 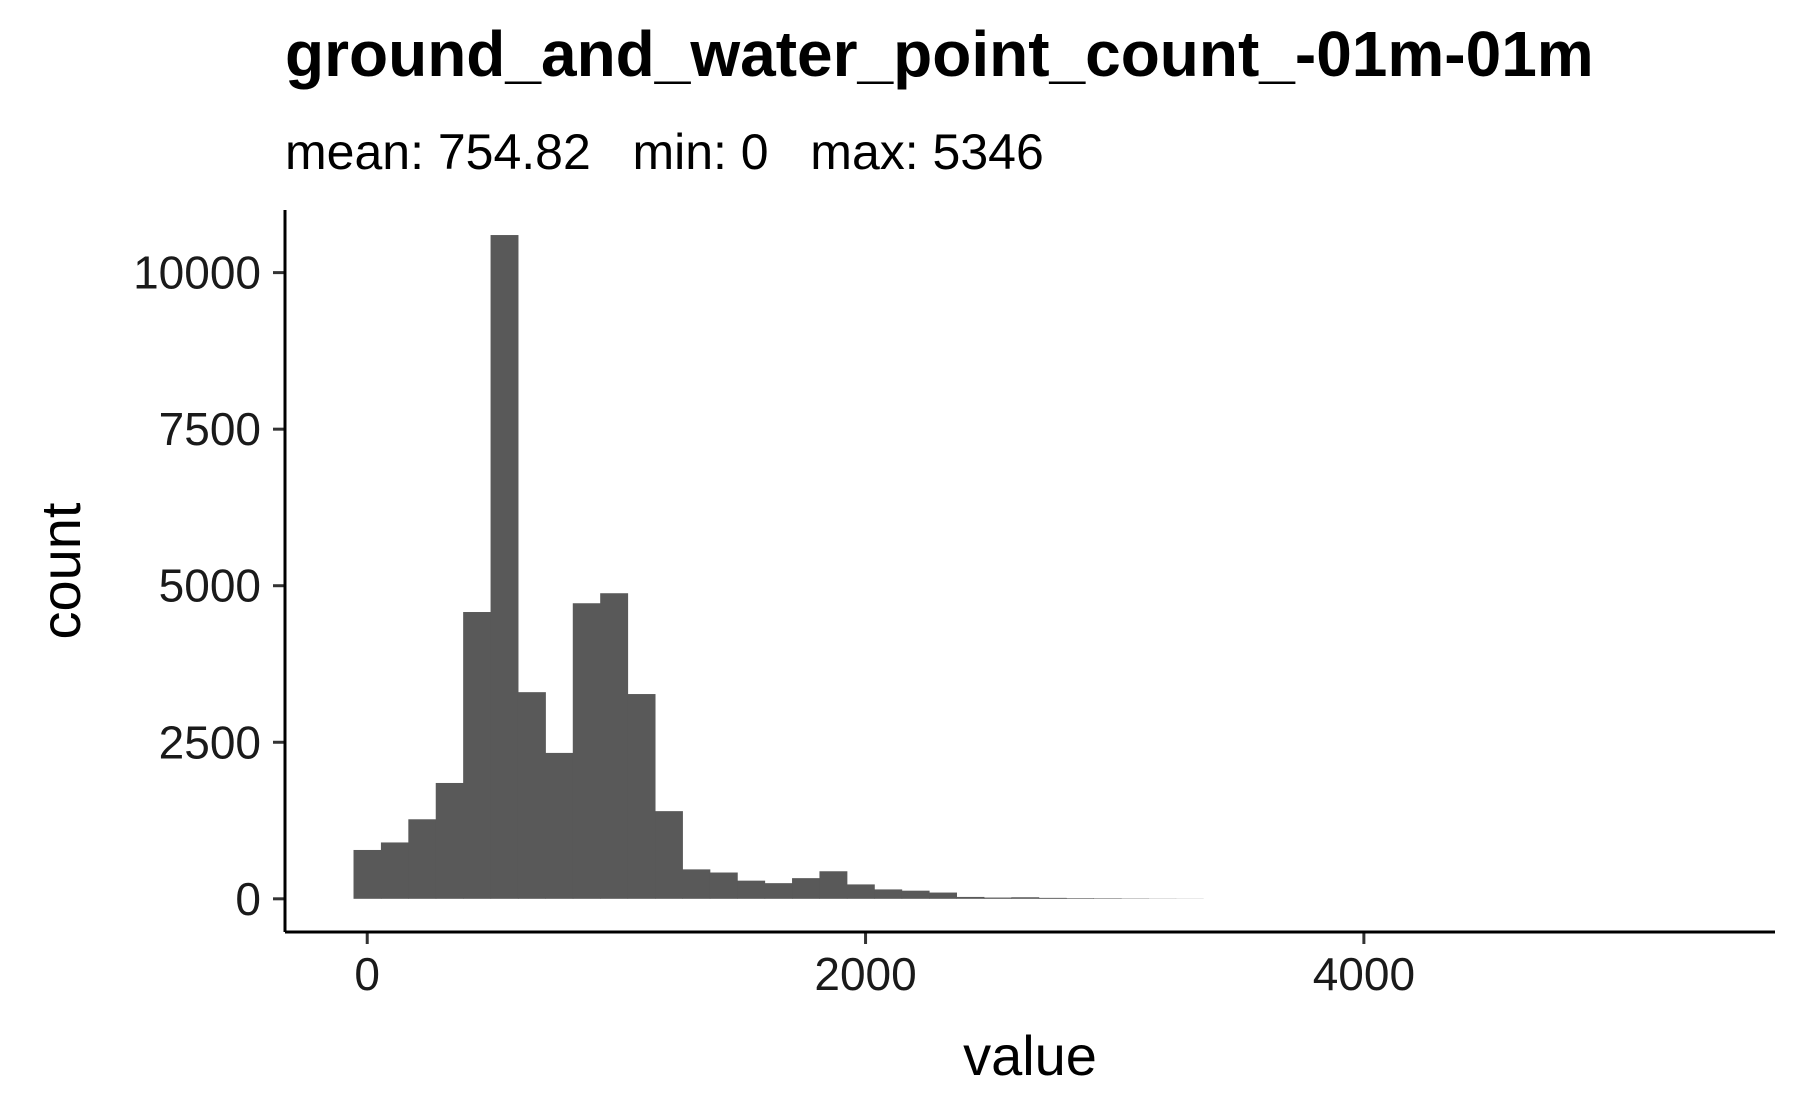 What do you see at coordinates (210, 429) in the screenshot?
I see `y-tick-label: 7500` at bounding box center [210, 429].